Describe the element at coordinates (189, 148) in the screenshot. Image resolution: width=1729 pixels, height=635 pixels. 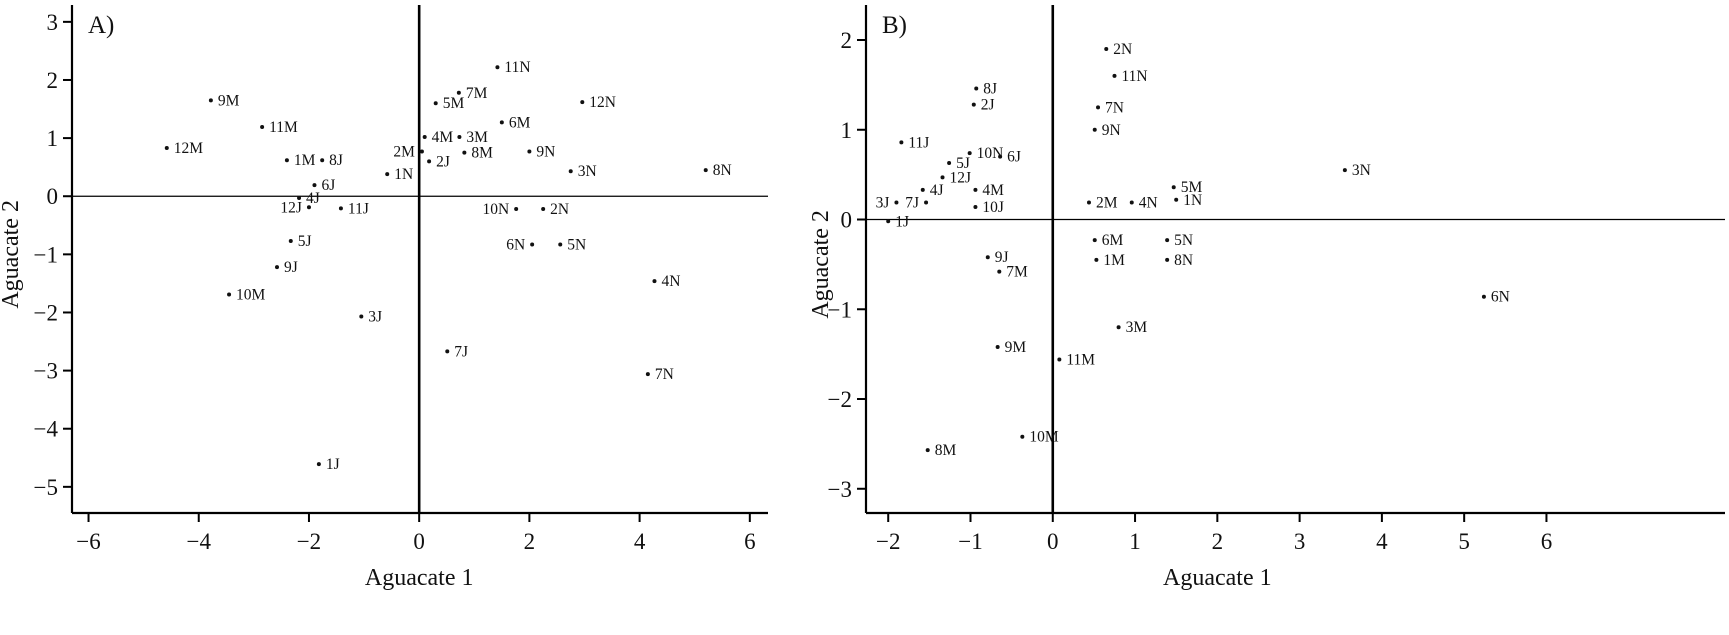
I see `data-point-label-12m: 12M` at that location.